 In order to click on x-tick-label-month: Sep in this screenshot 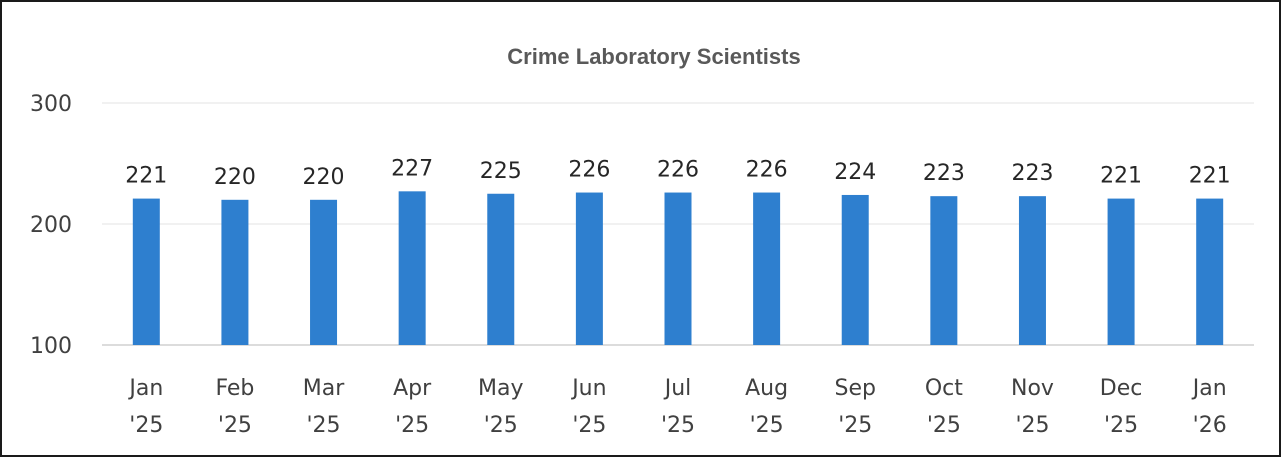, I will do `click(854, 388)`.